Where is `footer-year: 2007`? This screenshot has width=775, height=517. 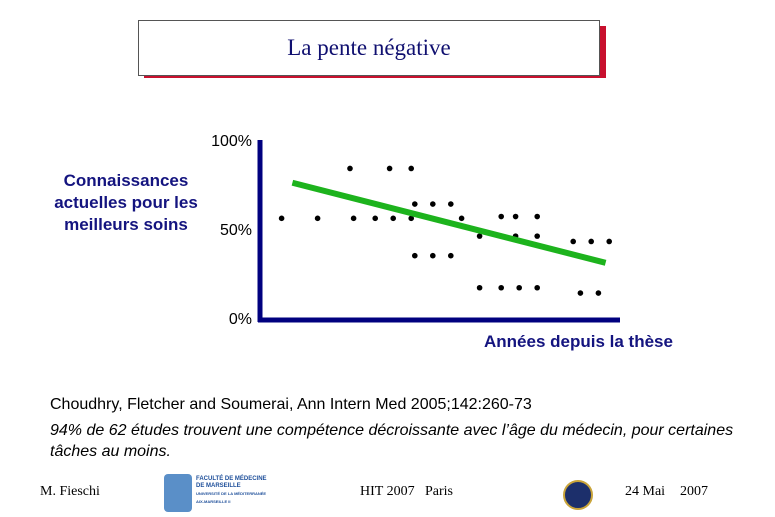 footer-year: 2007 is located at coordinates (694, 491).